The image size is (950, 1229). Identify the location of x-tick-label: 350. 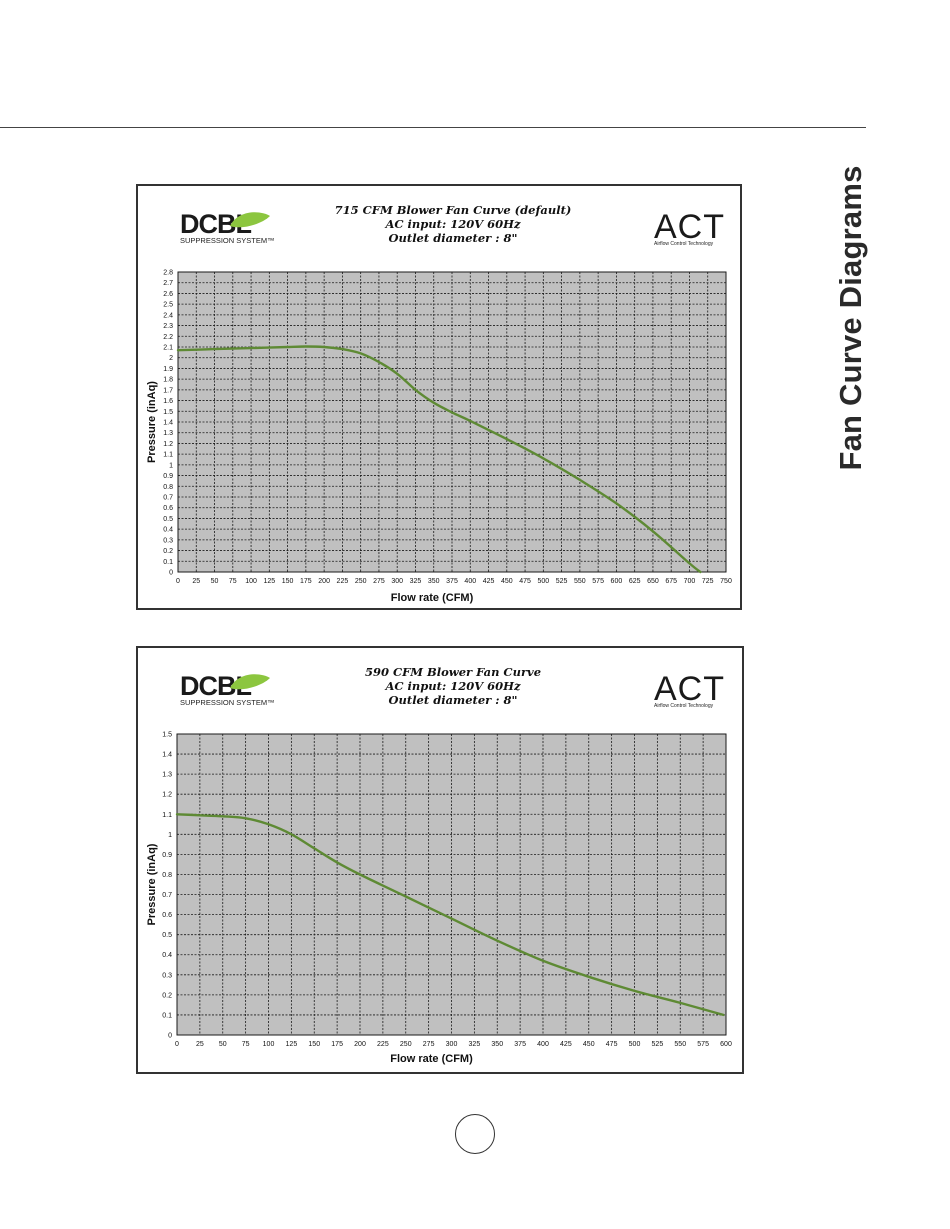
(434, 581).